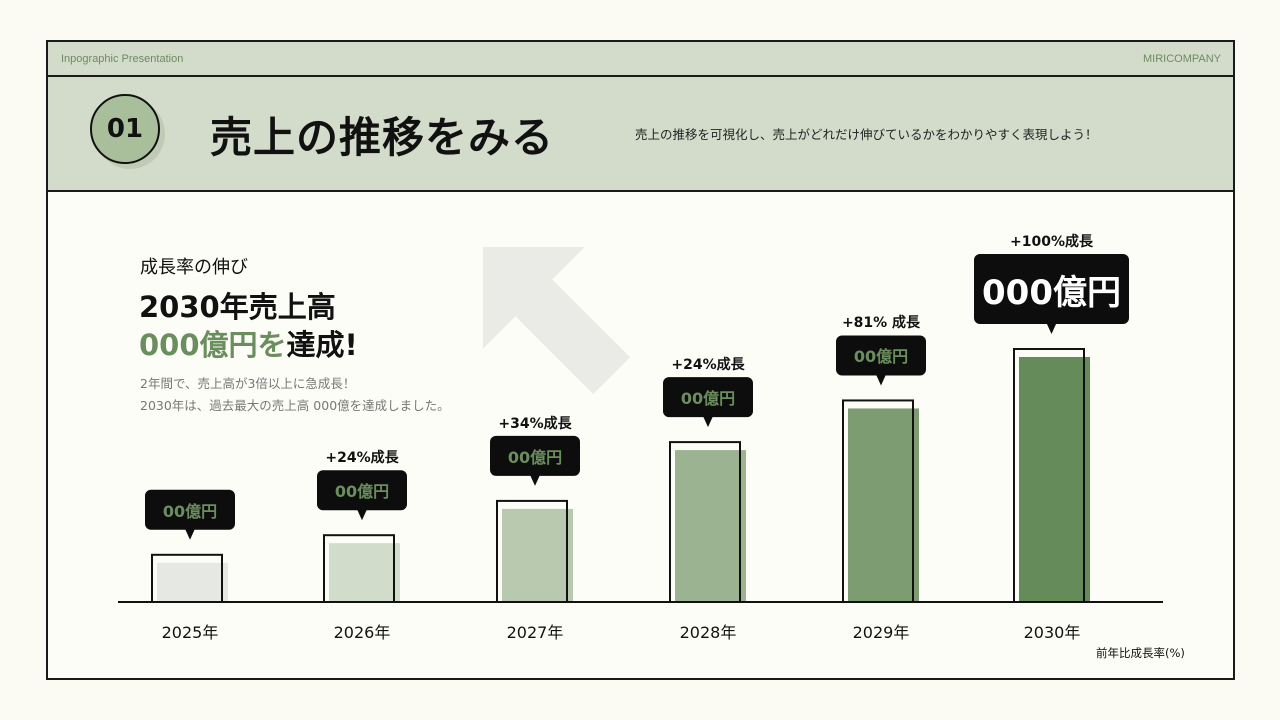  I want to click on summary-amount: 000億円を, so click(213, 345).